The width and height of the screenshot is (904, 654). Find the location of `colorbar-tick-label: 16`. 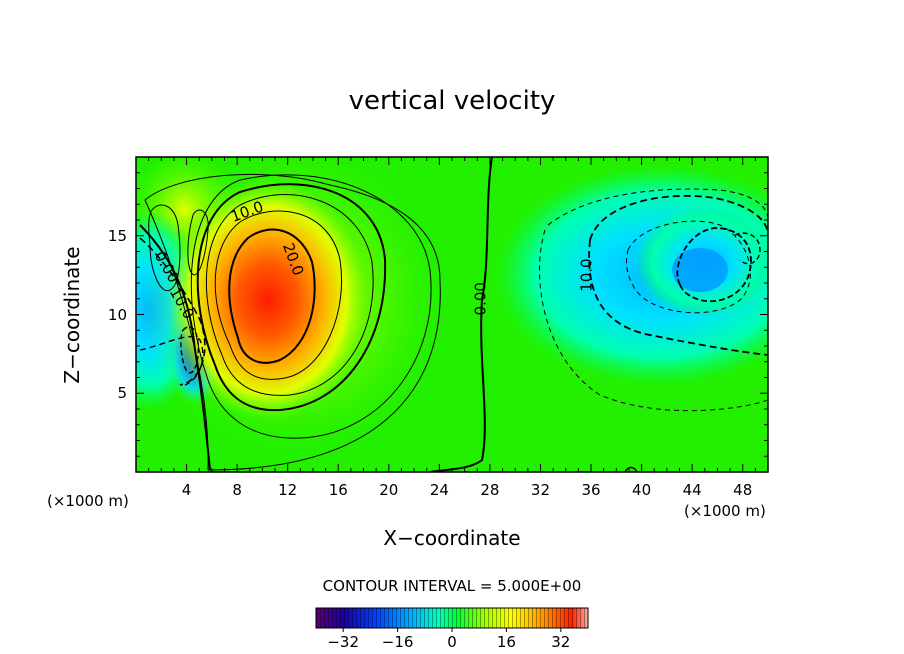

colorbar-tick-label: 16 is located at coordinates (506, 642).